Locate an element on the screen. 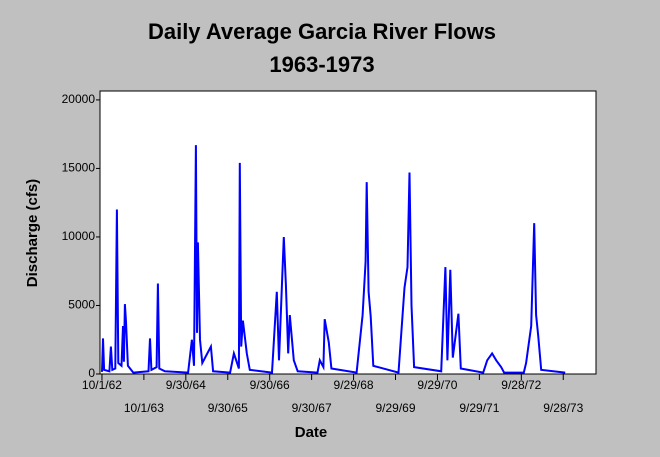 This screenshot has height=457, width=660. x-axis-title: Date is located at coordinates (311, 432).